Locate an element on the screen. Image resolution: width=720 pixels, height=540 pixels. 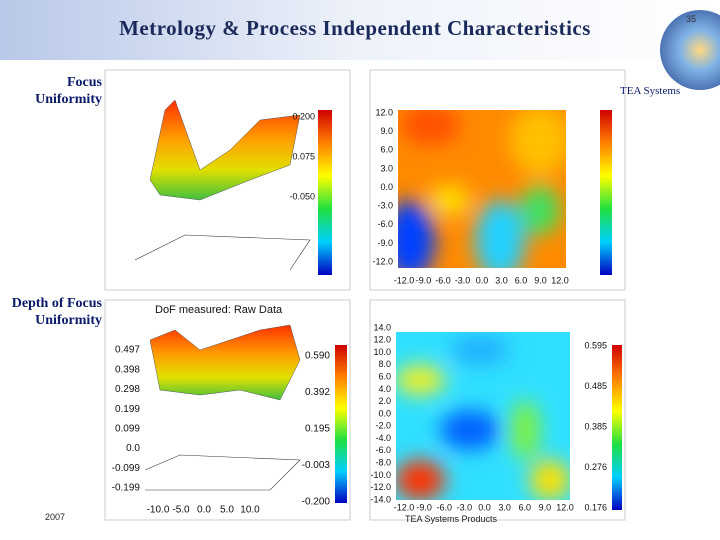
plot-frame is located at coordinates (227, 410).